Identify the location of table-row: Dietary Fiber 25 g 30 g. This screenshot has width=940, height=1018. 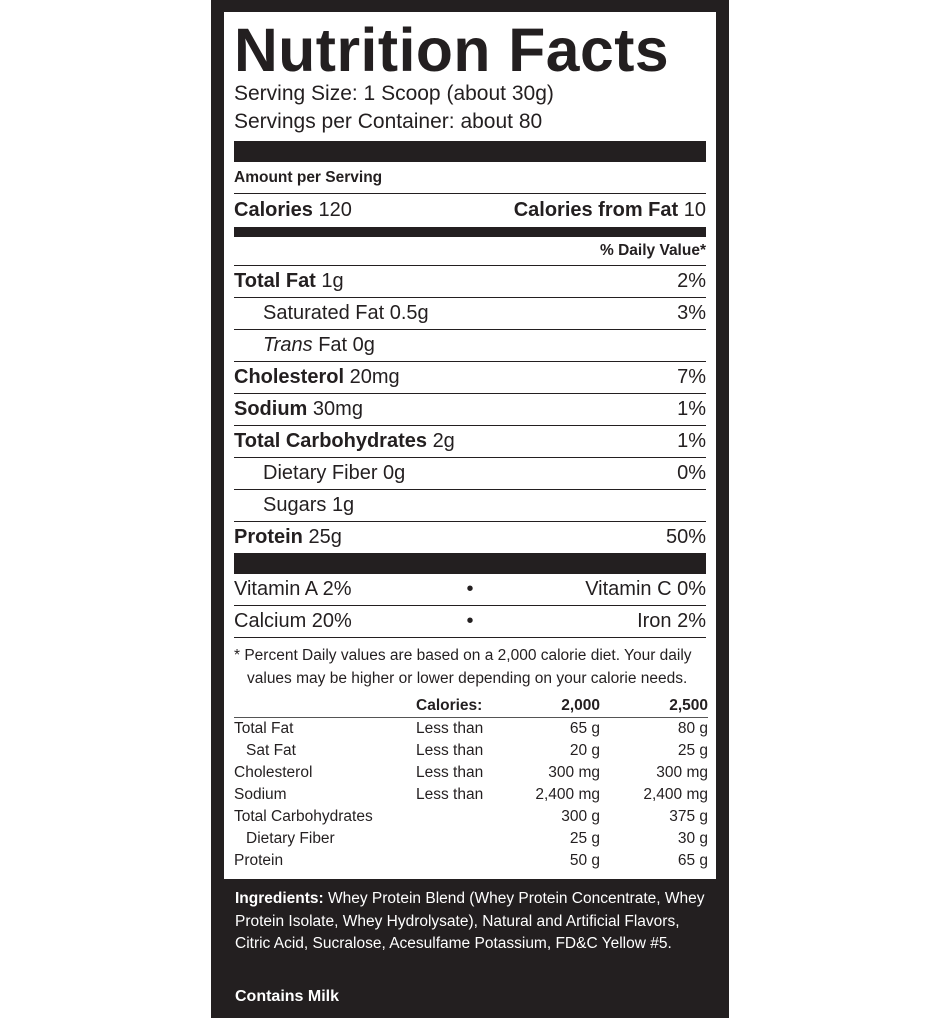
(471, 839).